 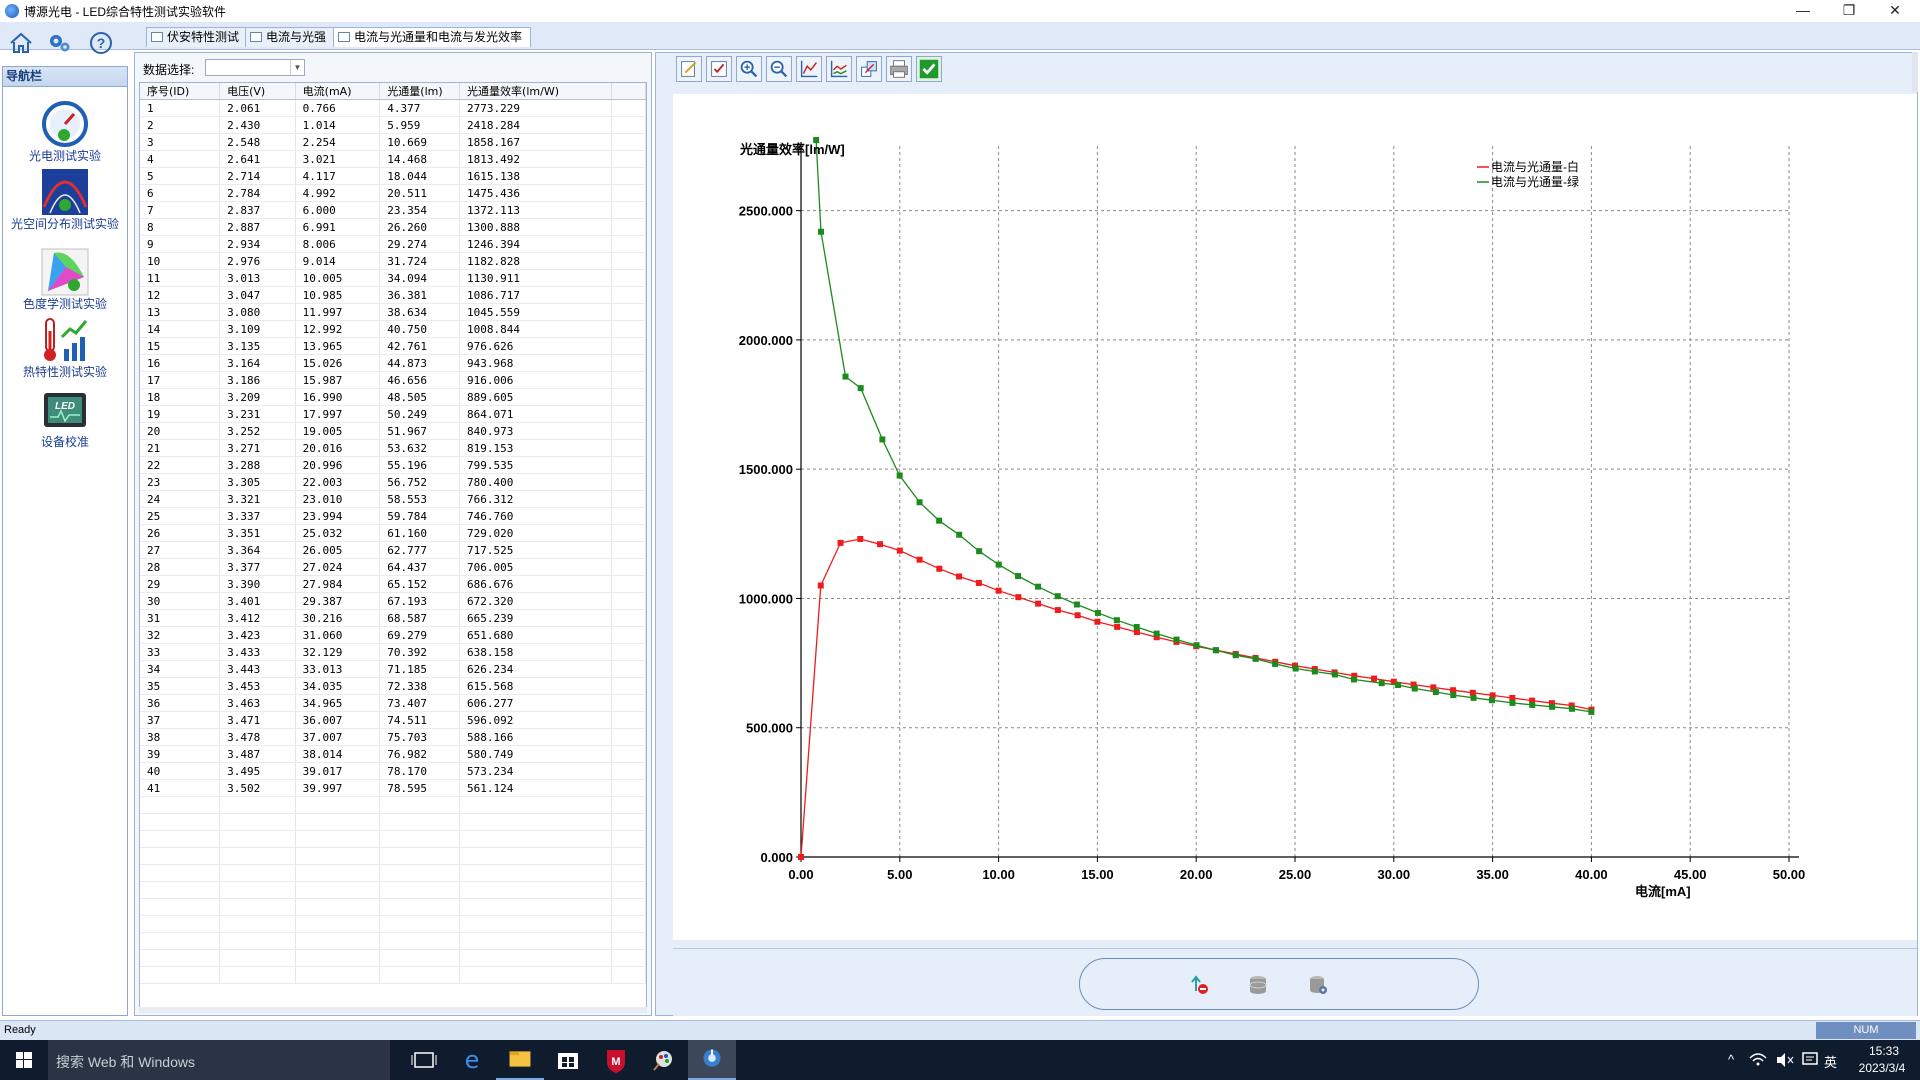 I want to click on column-header: 电压(V), so click(x=257, y=91).